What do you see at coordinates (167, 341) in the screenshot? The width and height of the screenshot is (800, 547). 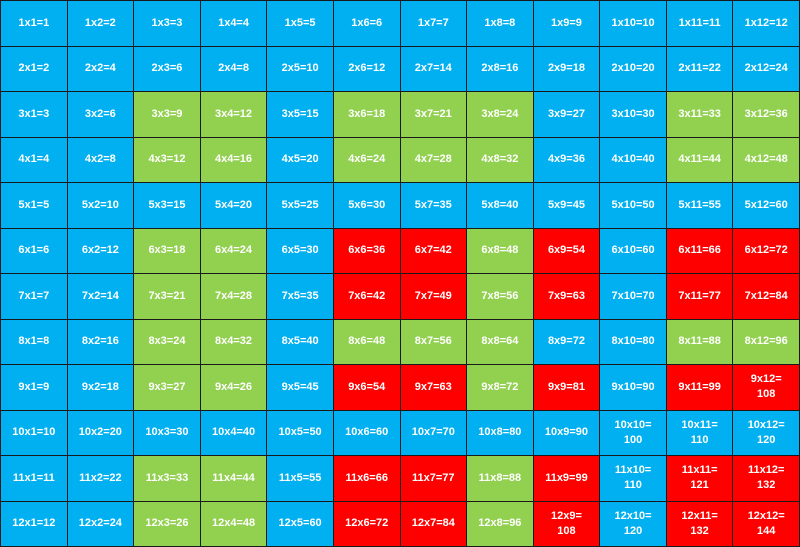 I see `table-cell: 8x3=24` at bounding box center [167, 341].